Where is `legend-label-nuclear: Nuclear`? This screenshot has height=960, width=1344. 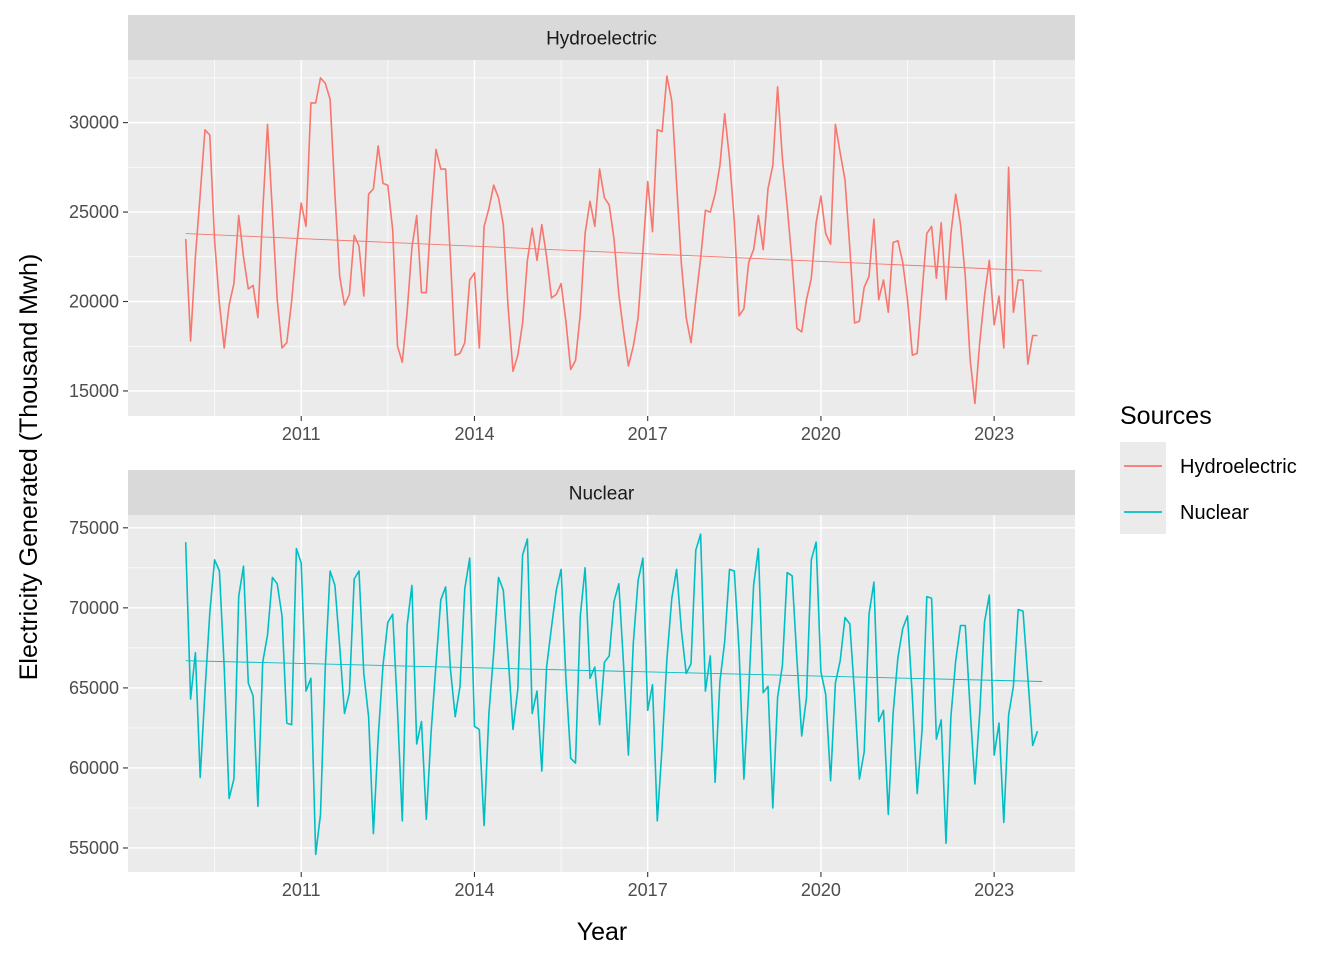 legend-label-nuclear: Nuclear is located at coordinates (1214, 513).